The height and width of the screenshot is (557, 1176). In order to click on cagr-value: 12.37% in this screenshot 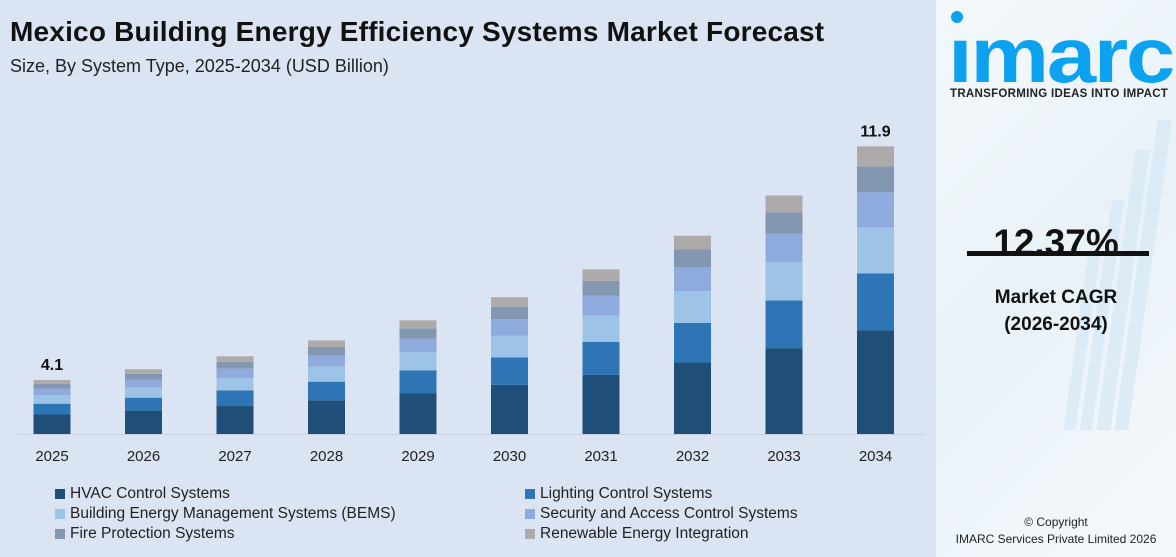, I will do `click(1056, 242)`.